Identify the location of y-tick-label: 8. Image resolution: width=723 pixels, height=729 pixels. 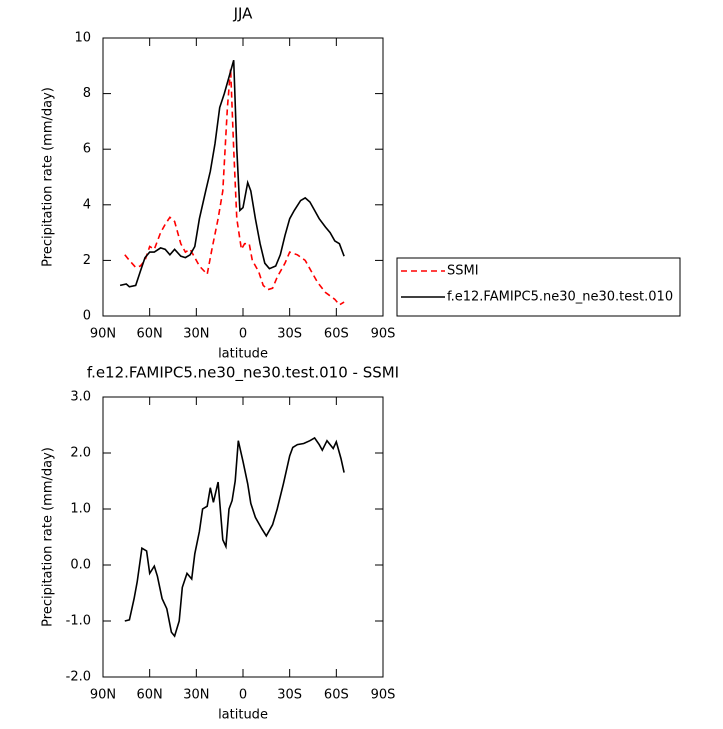
(87, 93).